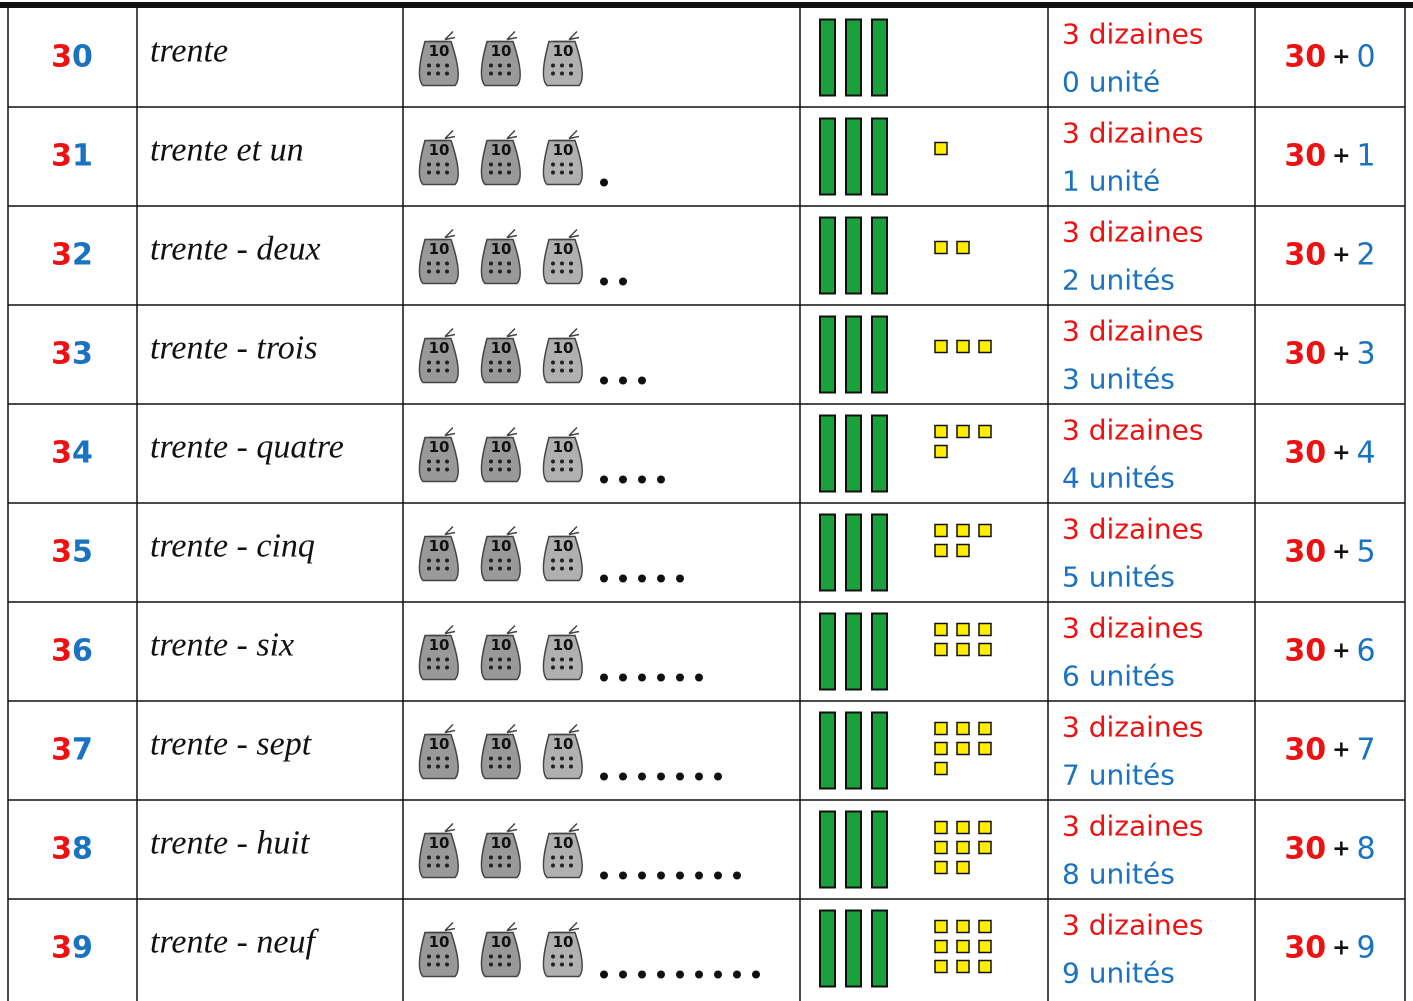 The height and width of the screenshot is (1001, 1413). What do you see at coordinates (1366, 650) in the screenshot?
I see `sum-units: 6` at bounding box center [1366, 650].